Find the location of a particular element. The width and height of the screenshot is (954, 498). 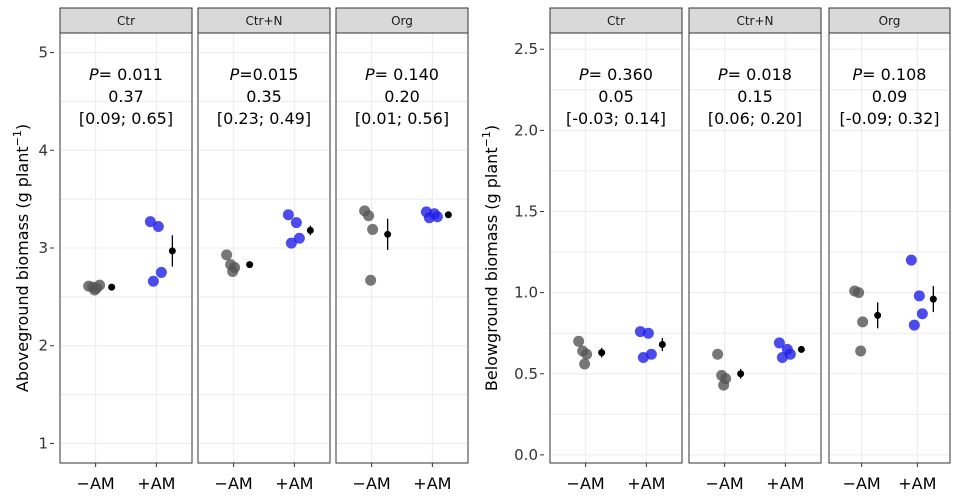

confidence-interval-annotation: [0.23; 0.49] is located at coordinates (264, 118).